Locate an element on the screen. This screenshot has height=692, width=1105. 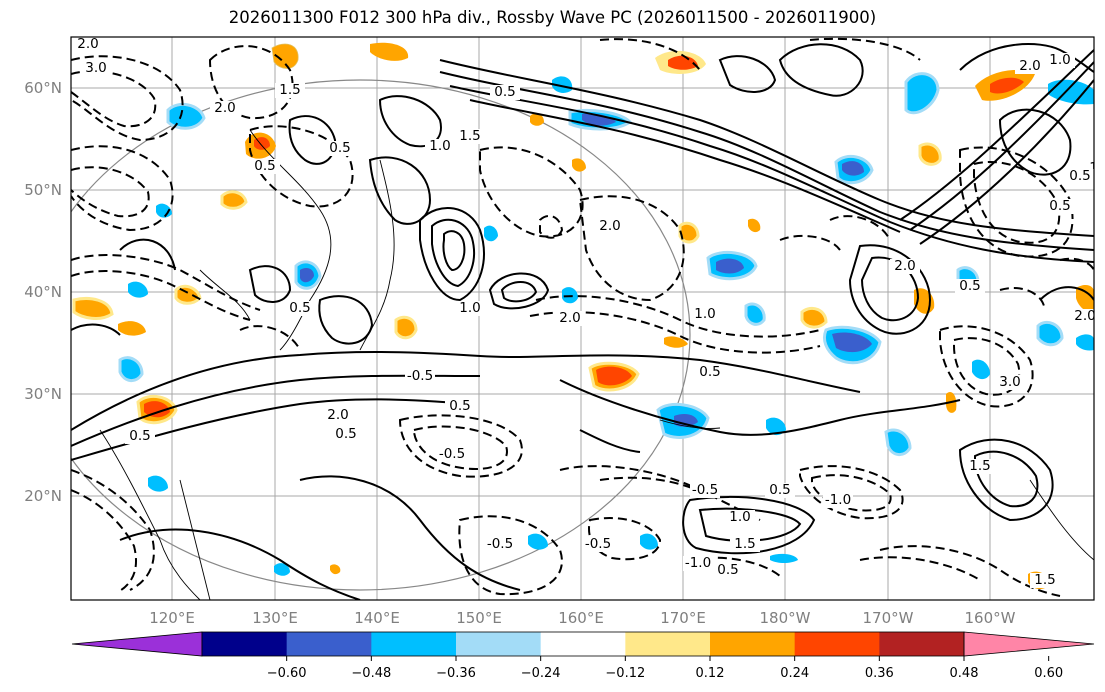
colorbar-frame is located at coordinates (583, 644).